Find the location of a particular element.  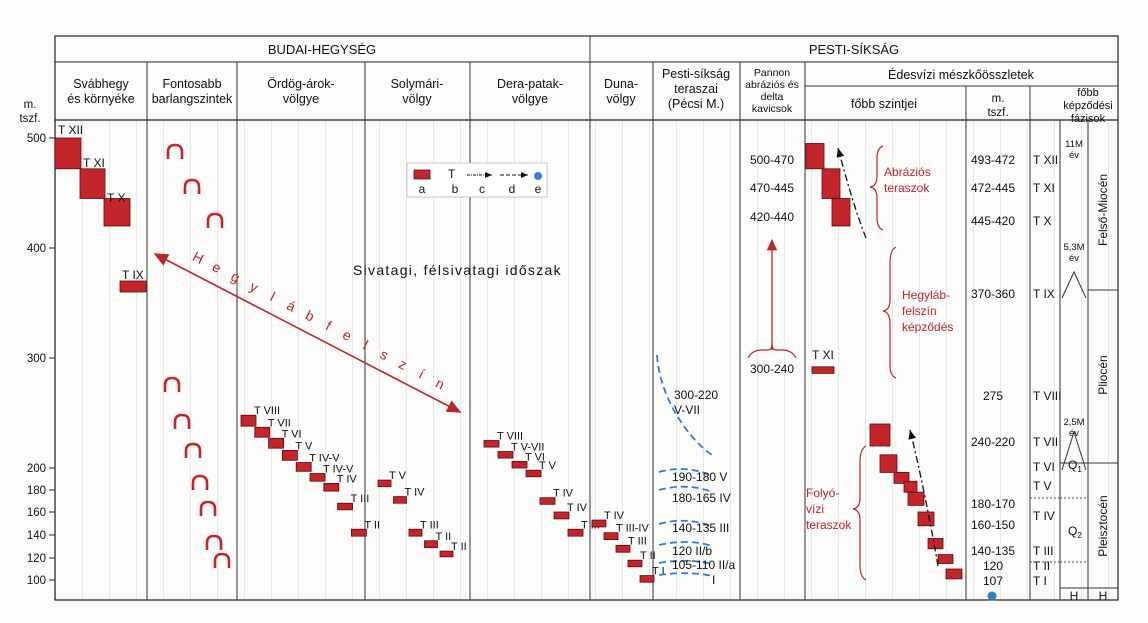

terrace-label-ordog: T VIII is located at coordinates (267, 411).